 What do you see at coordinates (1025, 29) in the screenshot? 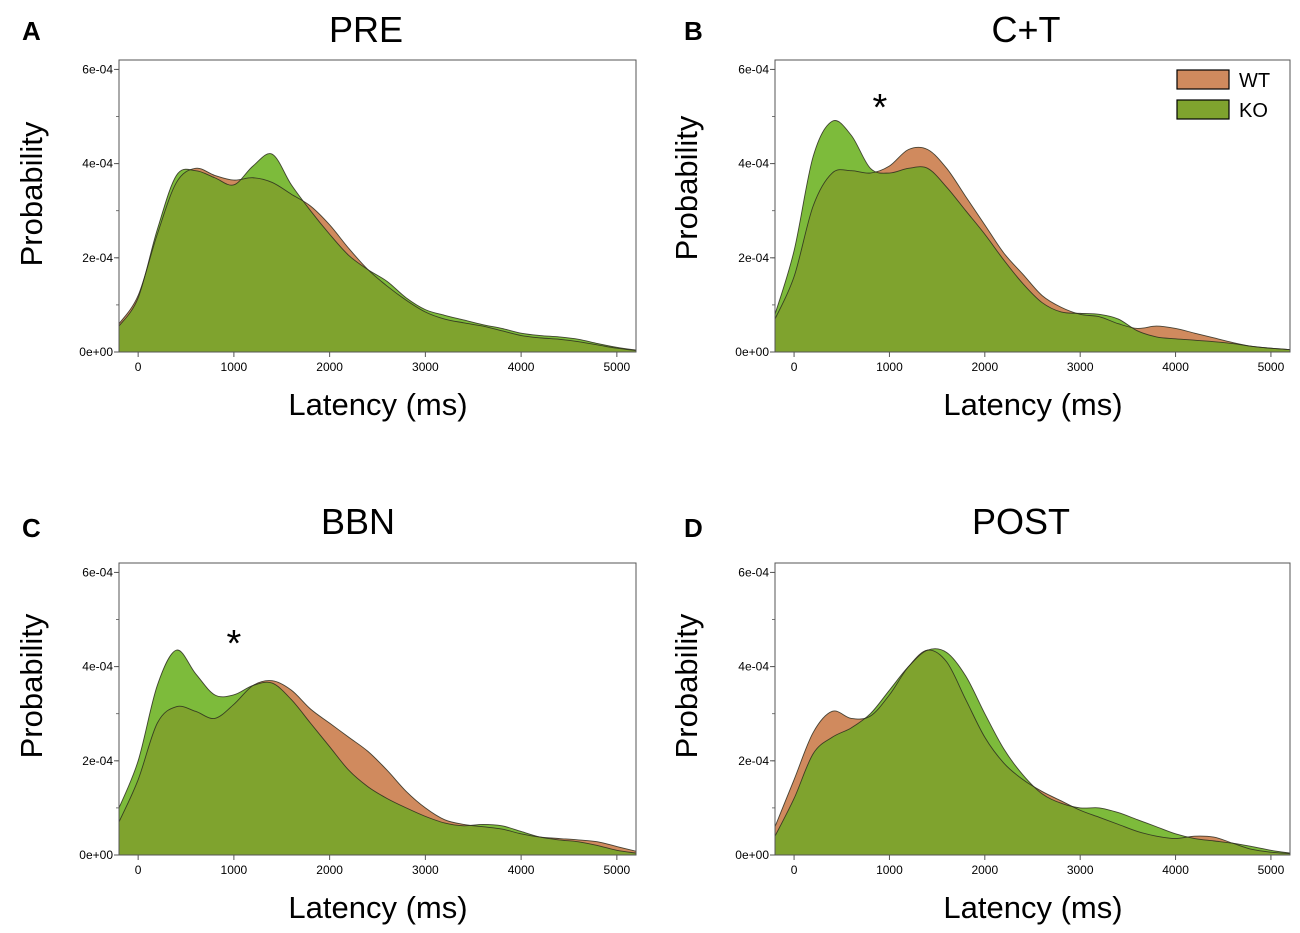
I see `panel-title: C+T` at bounding box center [1025, 29].